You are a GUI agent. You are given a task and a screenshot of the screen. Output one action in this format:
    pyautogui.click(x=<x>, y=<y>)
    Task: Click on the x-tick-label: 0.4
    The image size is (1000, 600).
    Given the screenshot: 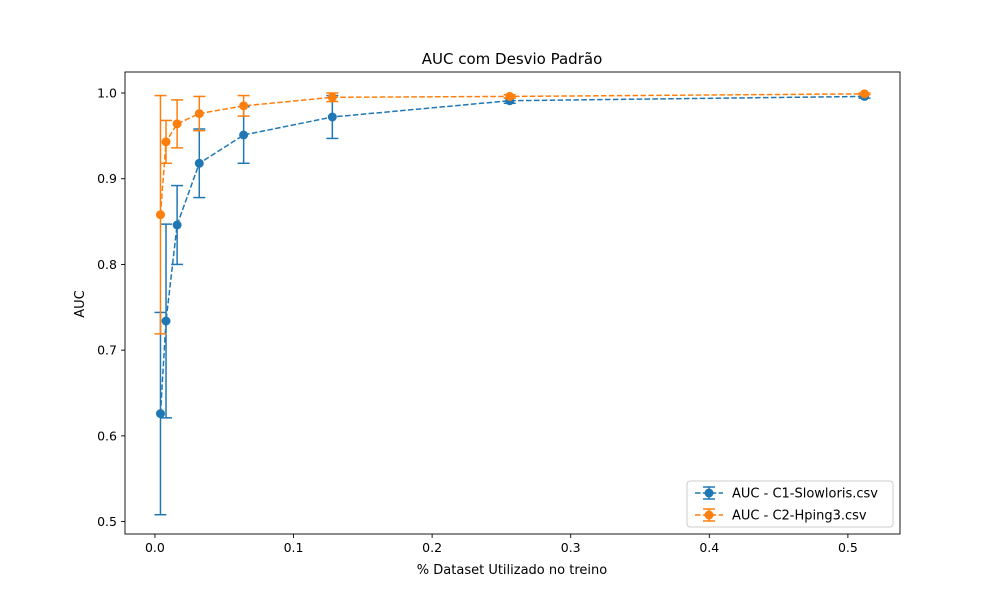 What is the action you would take?
    pyautogui.click(x=709, y=547)
    